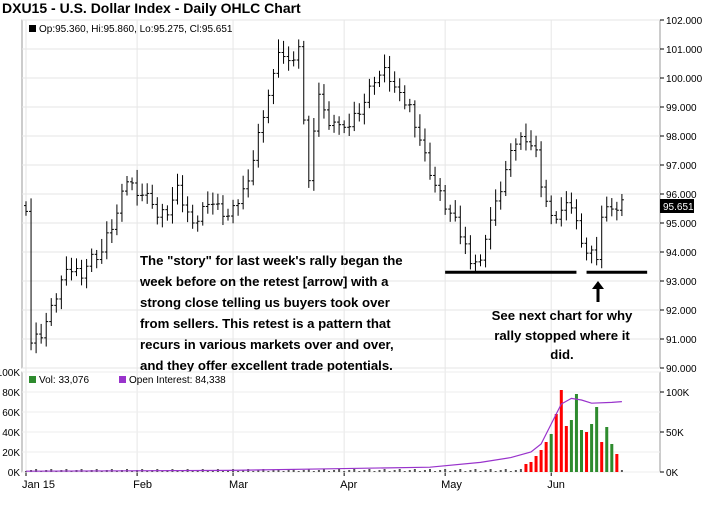 This screenshot has height=512, width=711. Describe the element at coordinates (142, 485) in the screenshot. I see `x-tick-label: Feb` at that location.